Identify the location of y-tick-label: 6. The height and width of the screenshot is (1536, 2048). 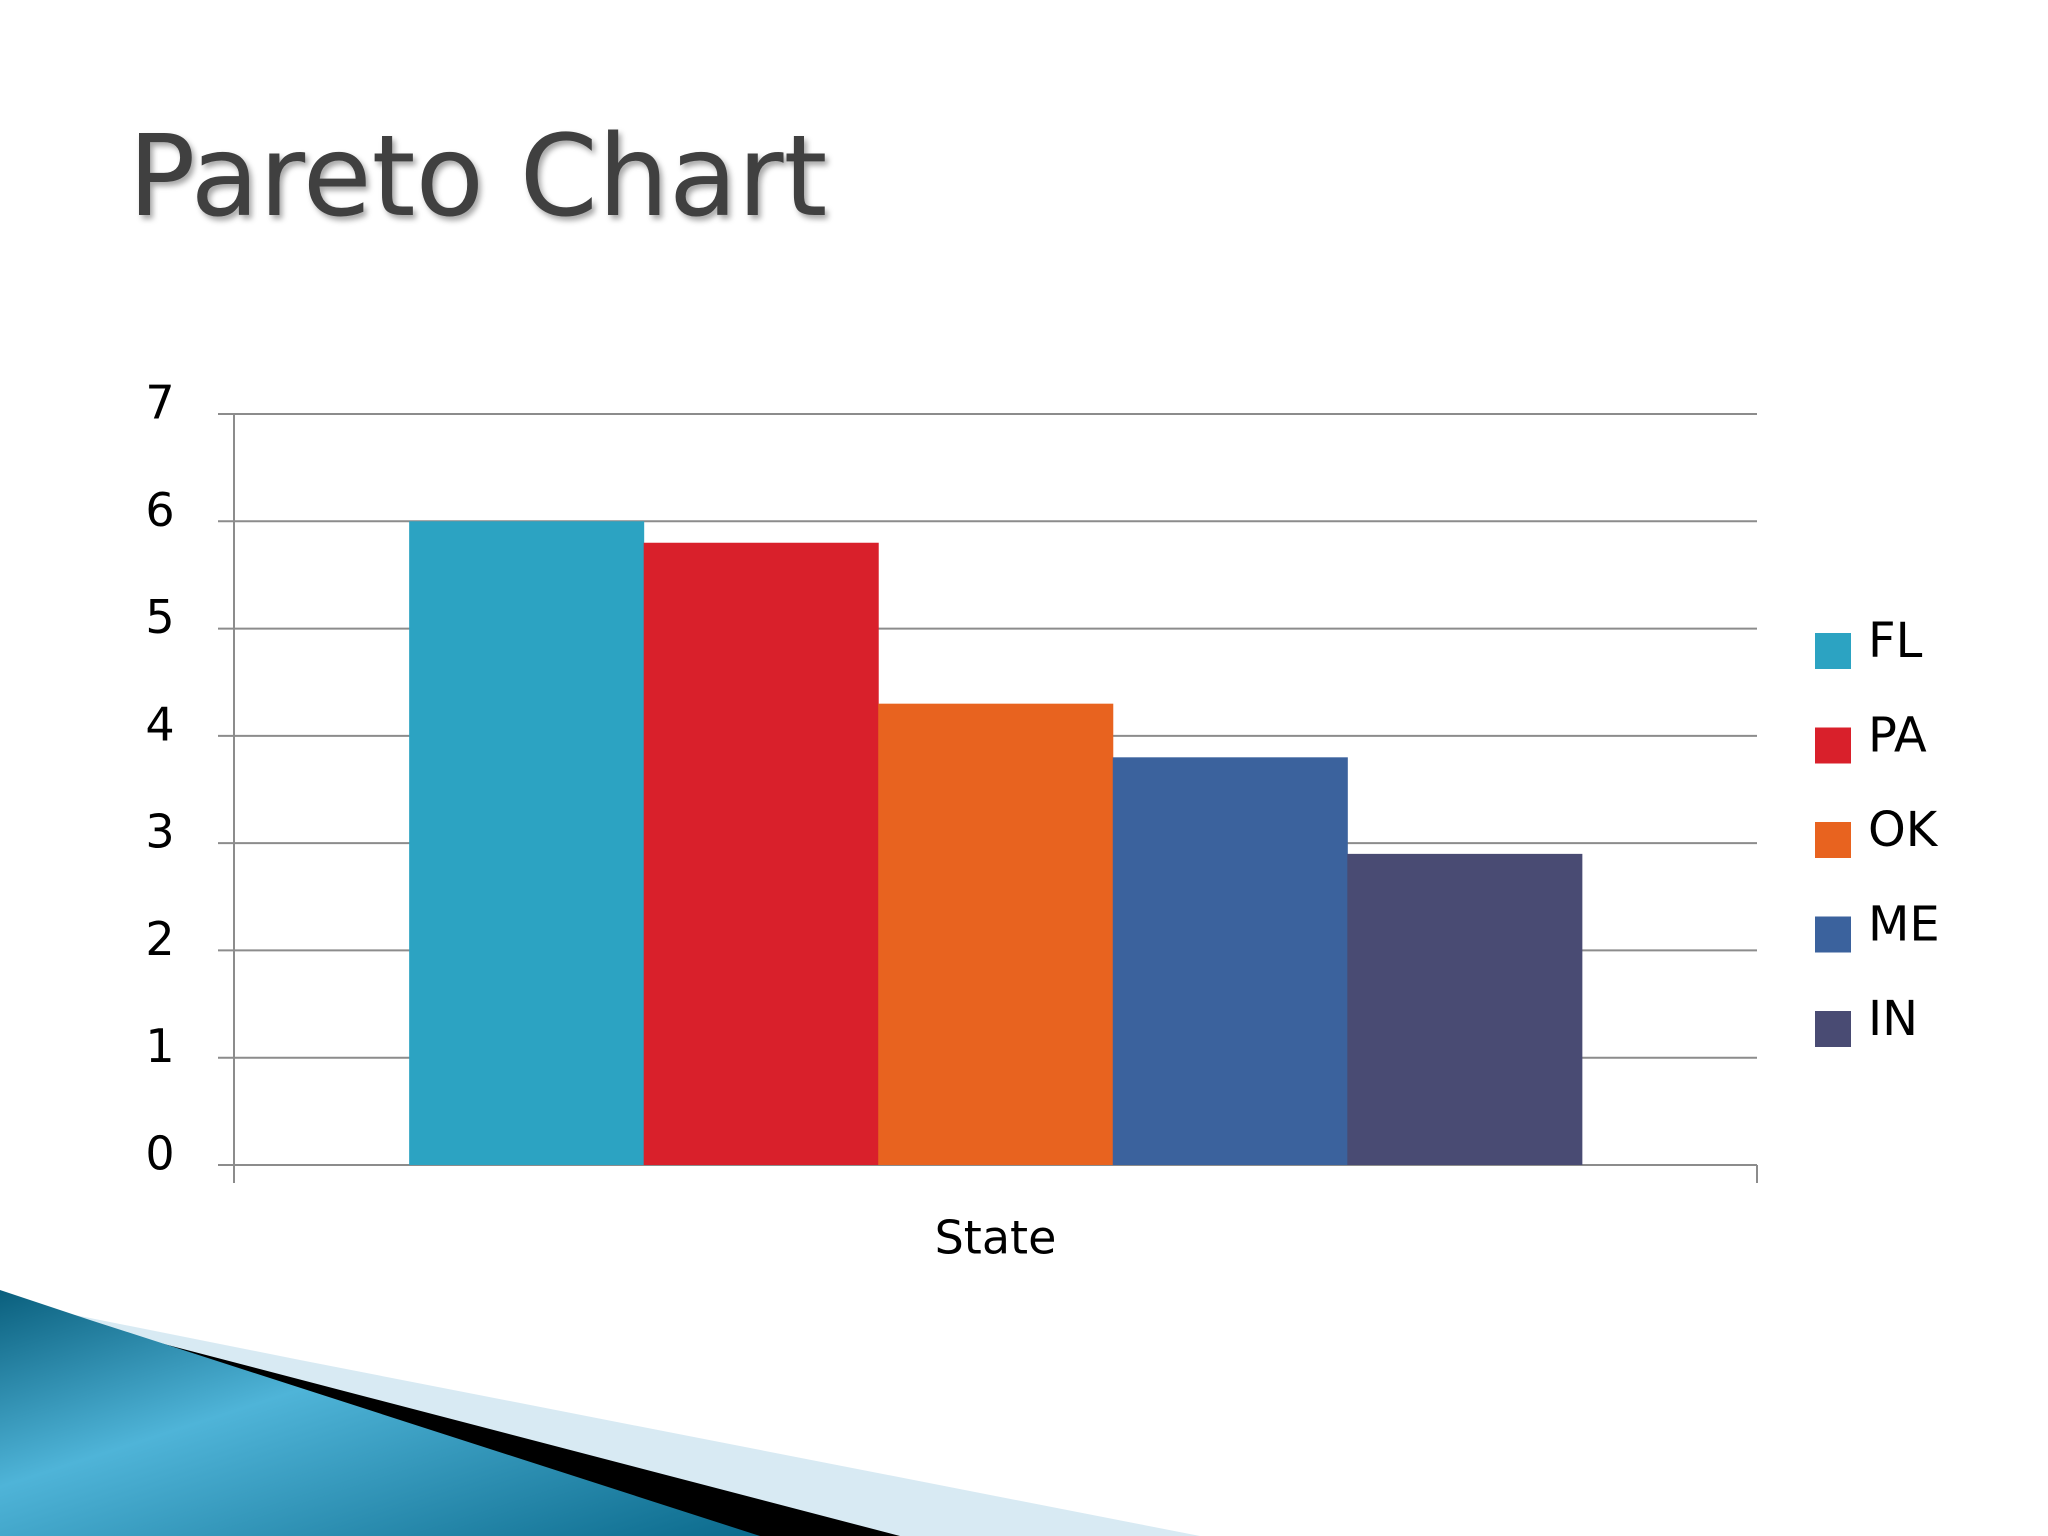
(159, 510).